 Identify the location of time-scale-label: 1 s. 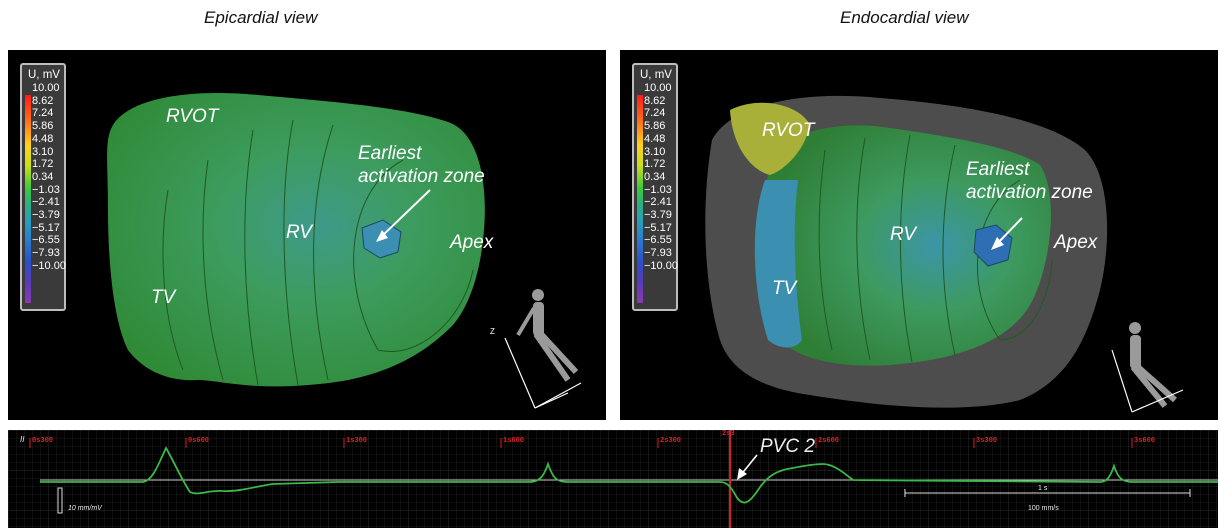
(1043, 488).